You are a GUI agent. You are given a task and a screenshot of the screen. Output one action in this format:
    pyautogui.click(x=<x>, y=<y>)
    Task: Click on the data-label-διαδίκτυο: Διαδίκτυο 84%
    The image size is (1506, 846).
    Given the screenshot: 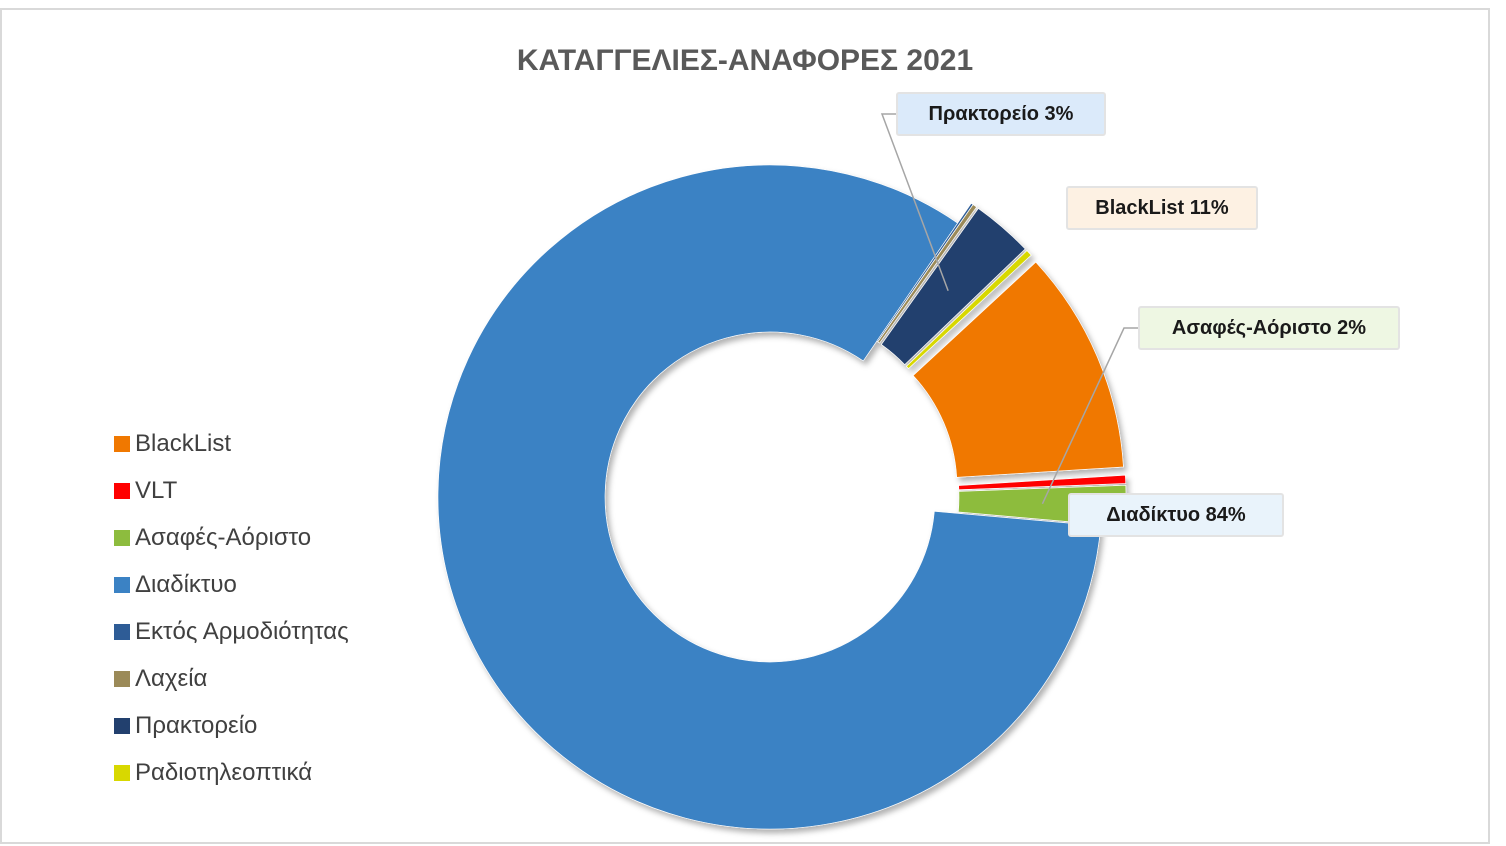 What is the action you would take?
    pyautogui.click(x=1176, y=515)
    